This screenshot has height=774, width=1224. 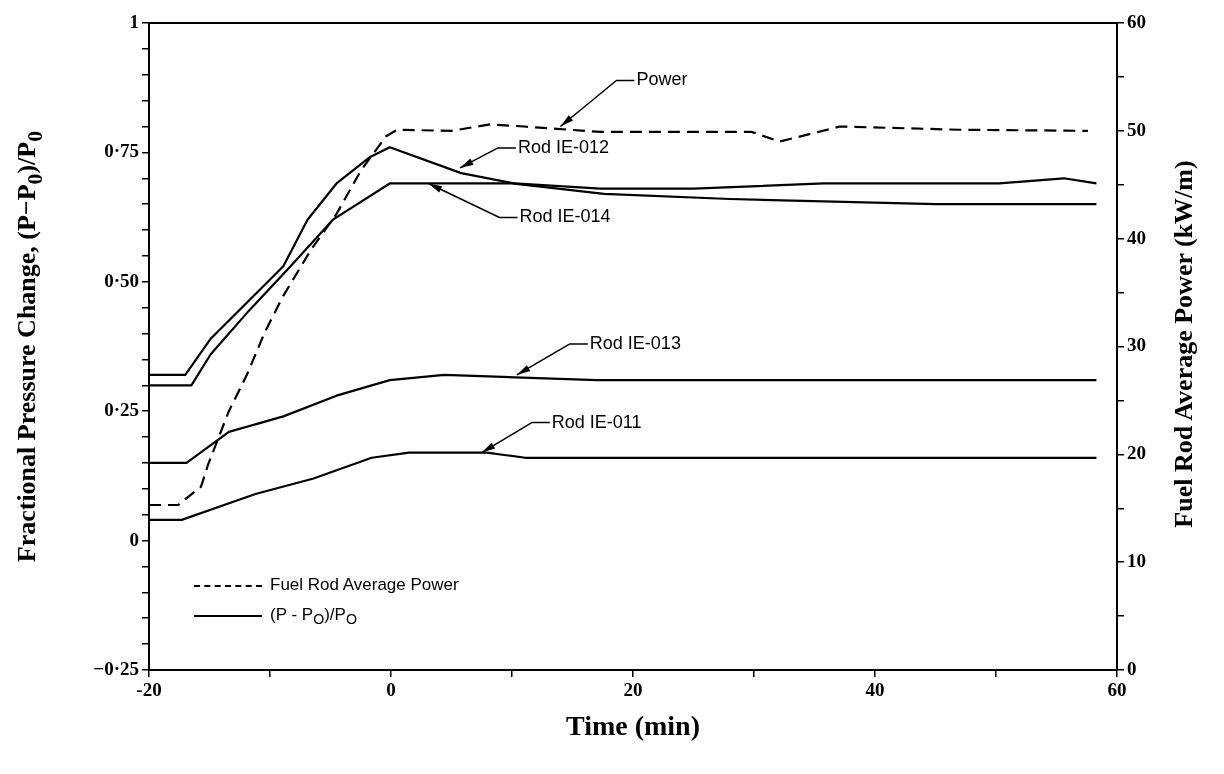 I want to click on y2-axis-title: Fuel Rod Average Power (kW/m), so click(x=1184, y=344).